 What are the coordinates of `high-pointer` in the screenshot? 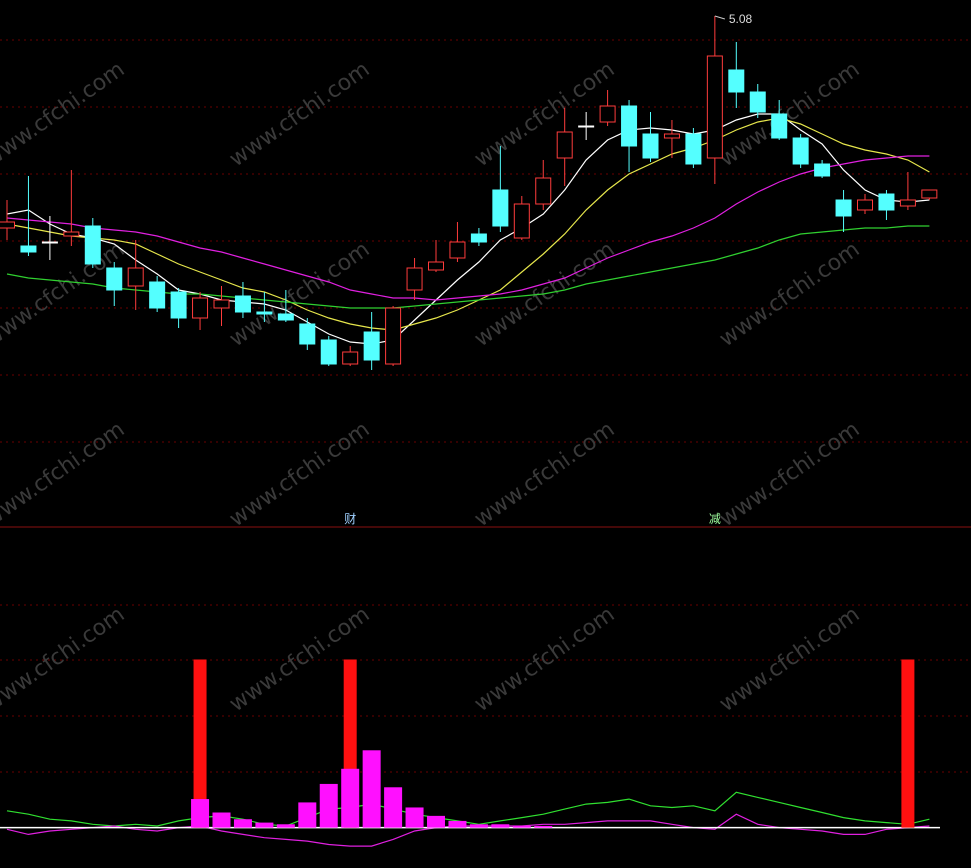 It's located at (719, 17).